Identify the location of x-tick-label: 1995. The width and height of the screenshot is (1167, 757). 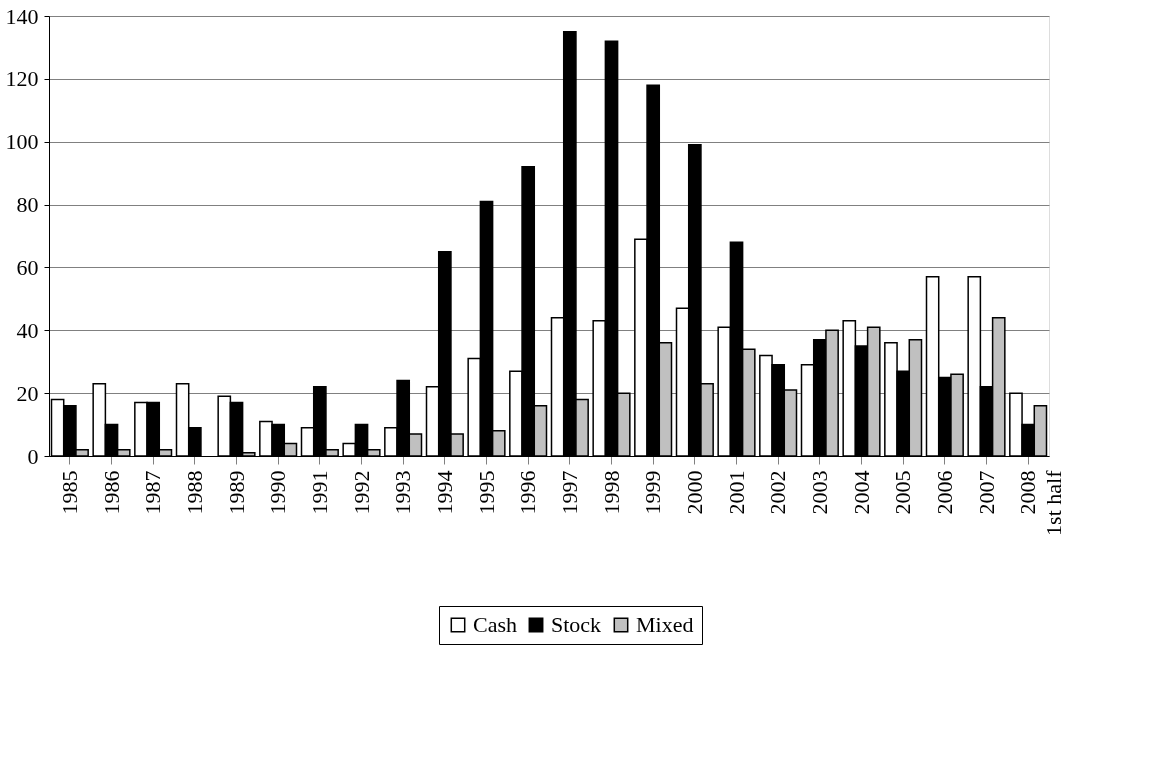
(486, 492).